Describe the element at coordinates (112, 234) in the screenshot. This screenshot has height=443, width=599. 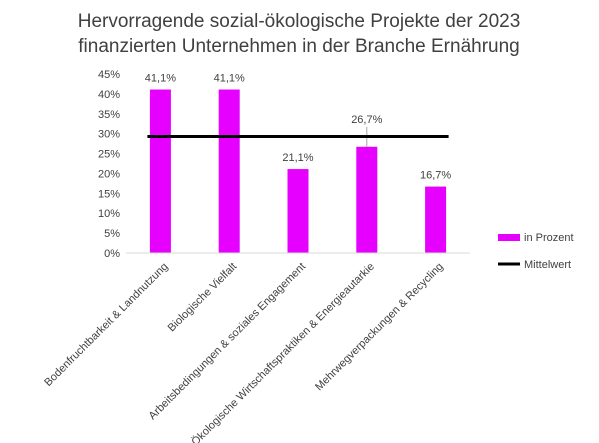
I see `y-tick-label: 5%` at that location.